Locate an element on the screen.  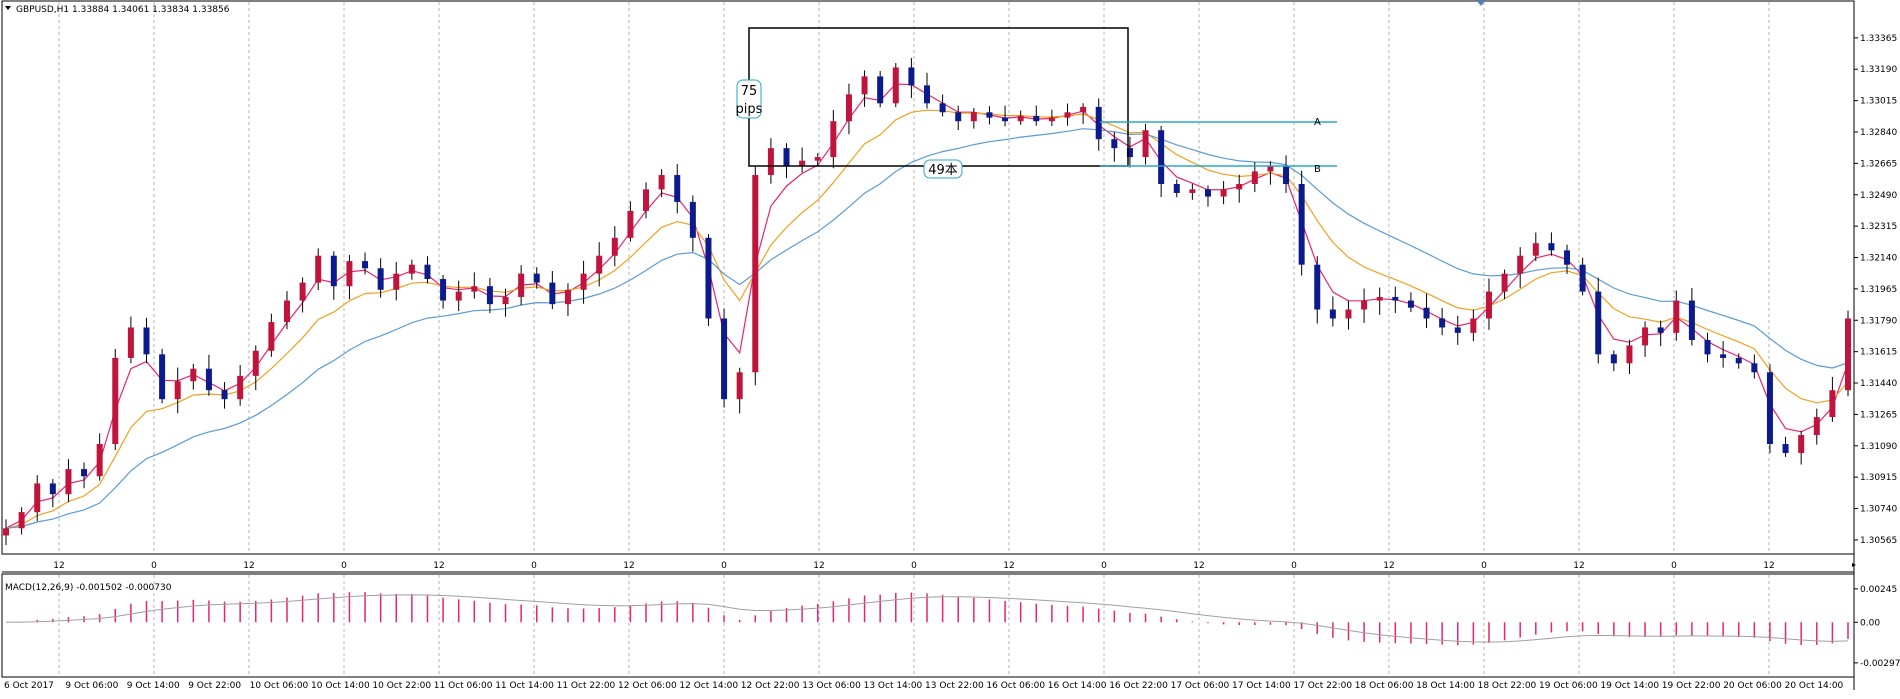
bars-label: 49本 is located at coordinates (943, 170).